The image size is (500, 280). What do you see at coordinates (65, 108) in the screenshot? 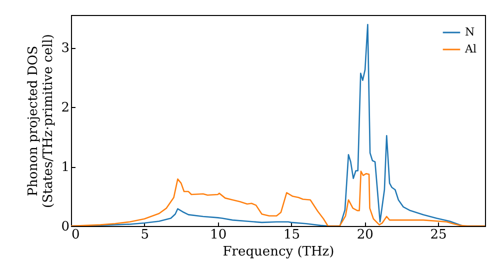
I see `y-tick-label: 2` at bounding box center [65, 108].